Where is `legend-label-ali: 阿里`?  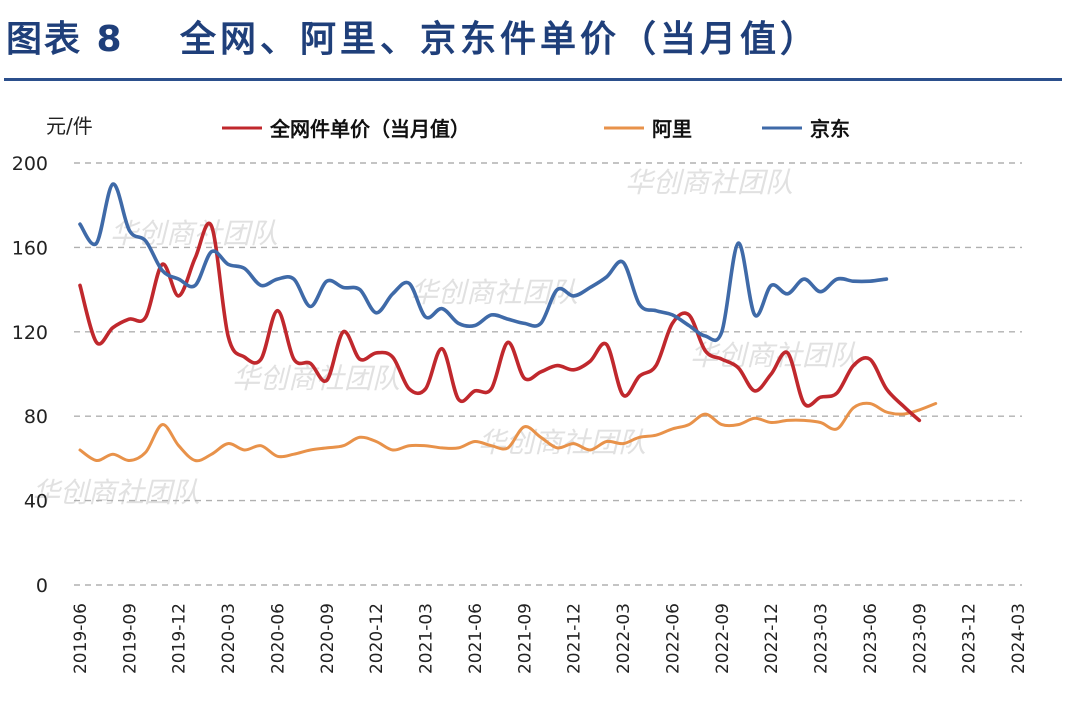 legend-label-ali: 阿里 is located at coordinates (672, 129).